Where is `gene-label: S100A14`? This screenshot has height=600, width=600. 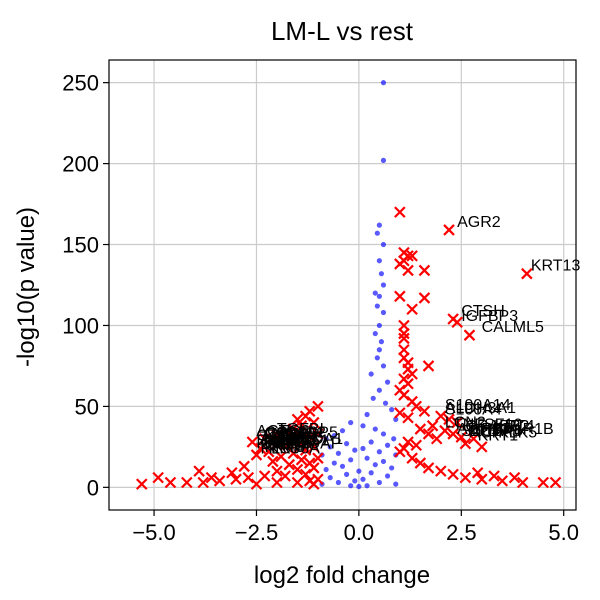 gene-label: S100A14 is located at coordinates (478, 405).